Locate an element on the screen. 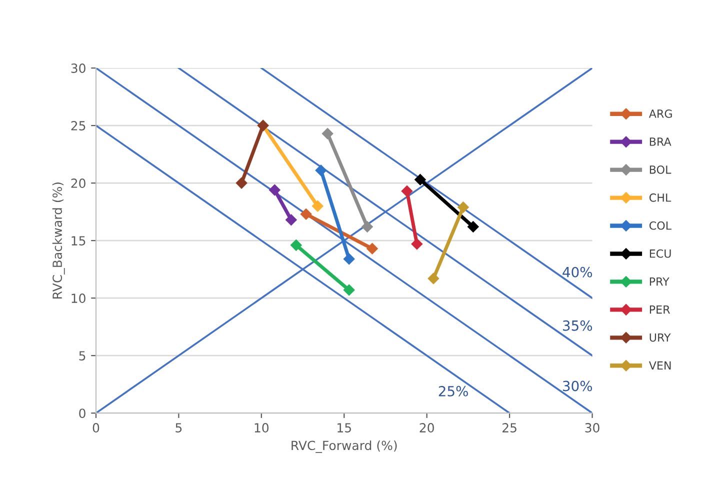  legend-label: ARG is located at coordinates (660, 114).